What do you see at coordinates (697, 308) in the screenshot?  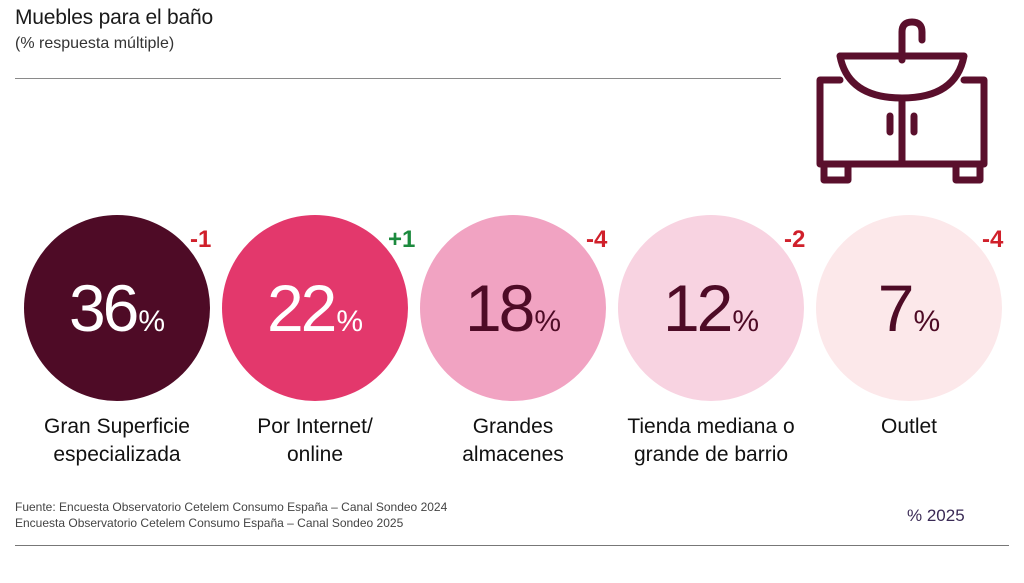 I see `bubble-value: 12` at bounding box center [697, 308].